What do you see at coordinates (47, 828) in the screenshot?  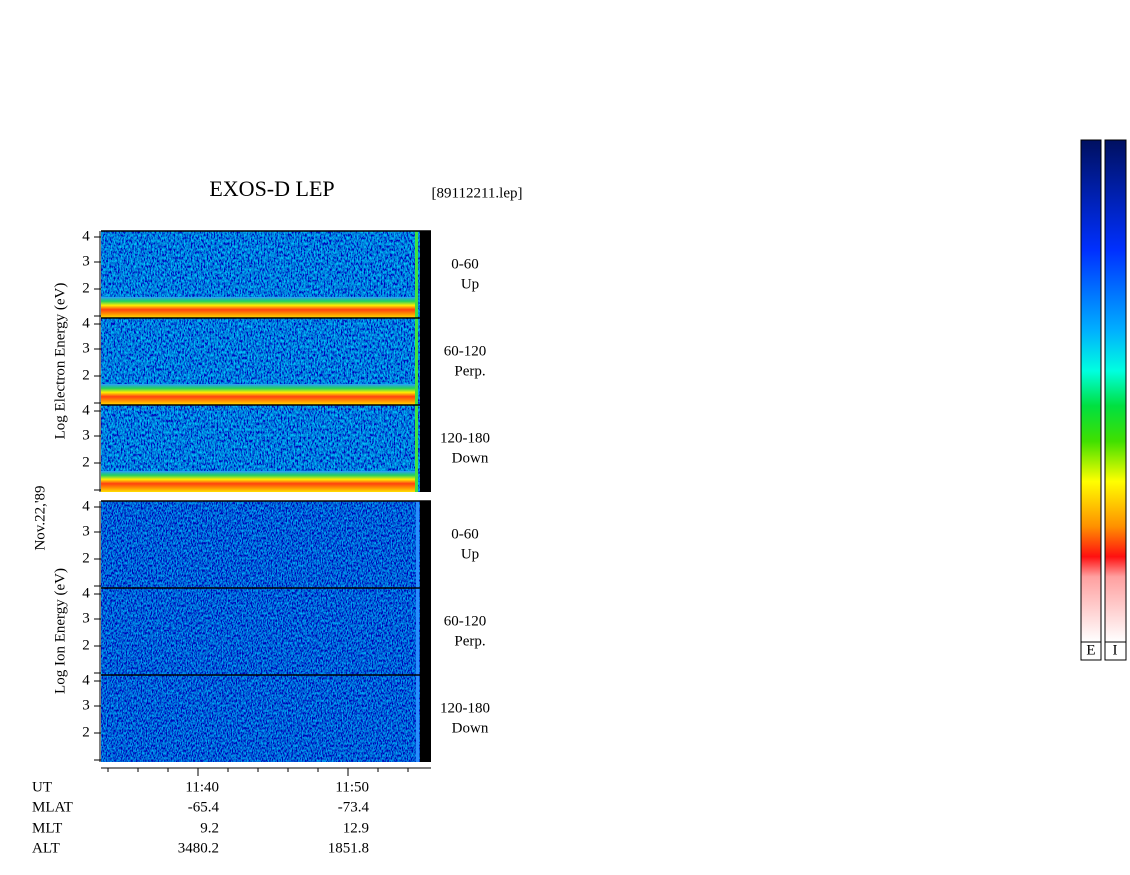 I see `row-label: MLT` at bounding box center [47, 828].